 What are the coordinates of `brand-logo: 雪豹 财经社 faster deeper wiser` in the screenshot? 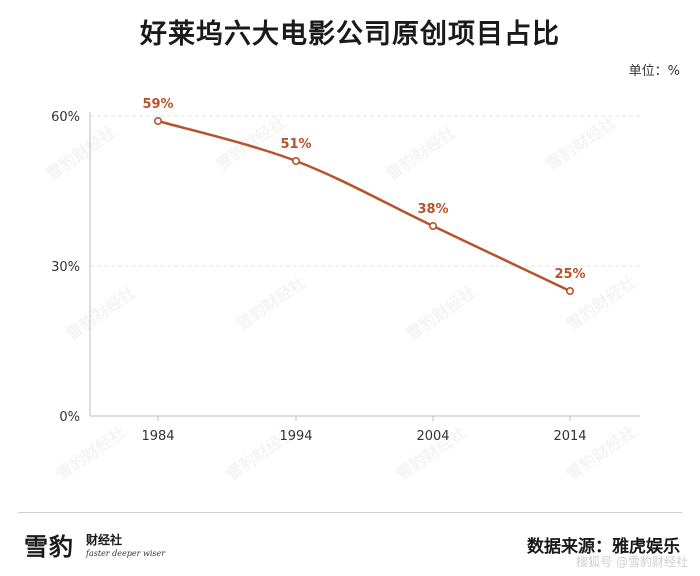 It's located at (94, 545).